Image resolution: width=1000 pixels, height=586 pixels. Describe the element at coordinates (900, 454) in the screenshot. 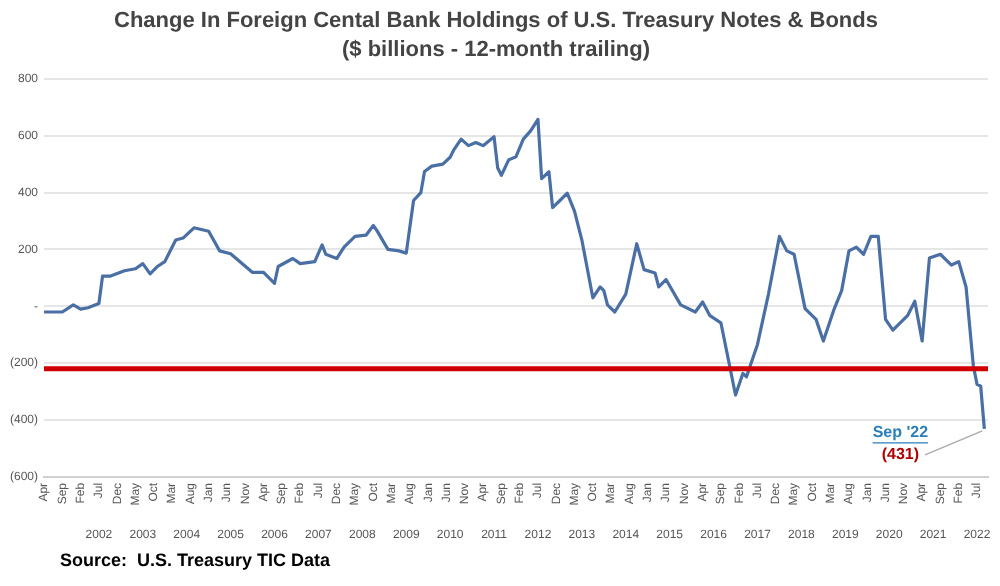

I see `annotation: (431)` at that location.